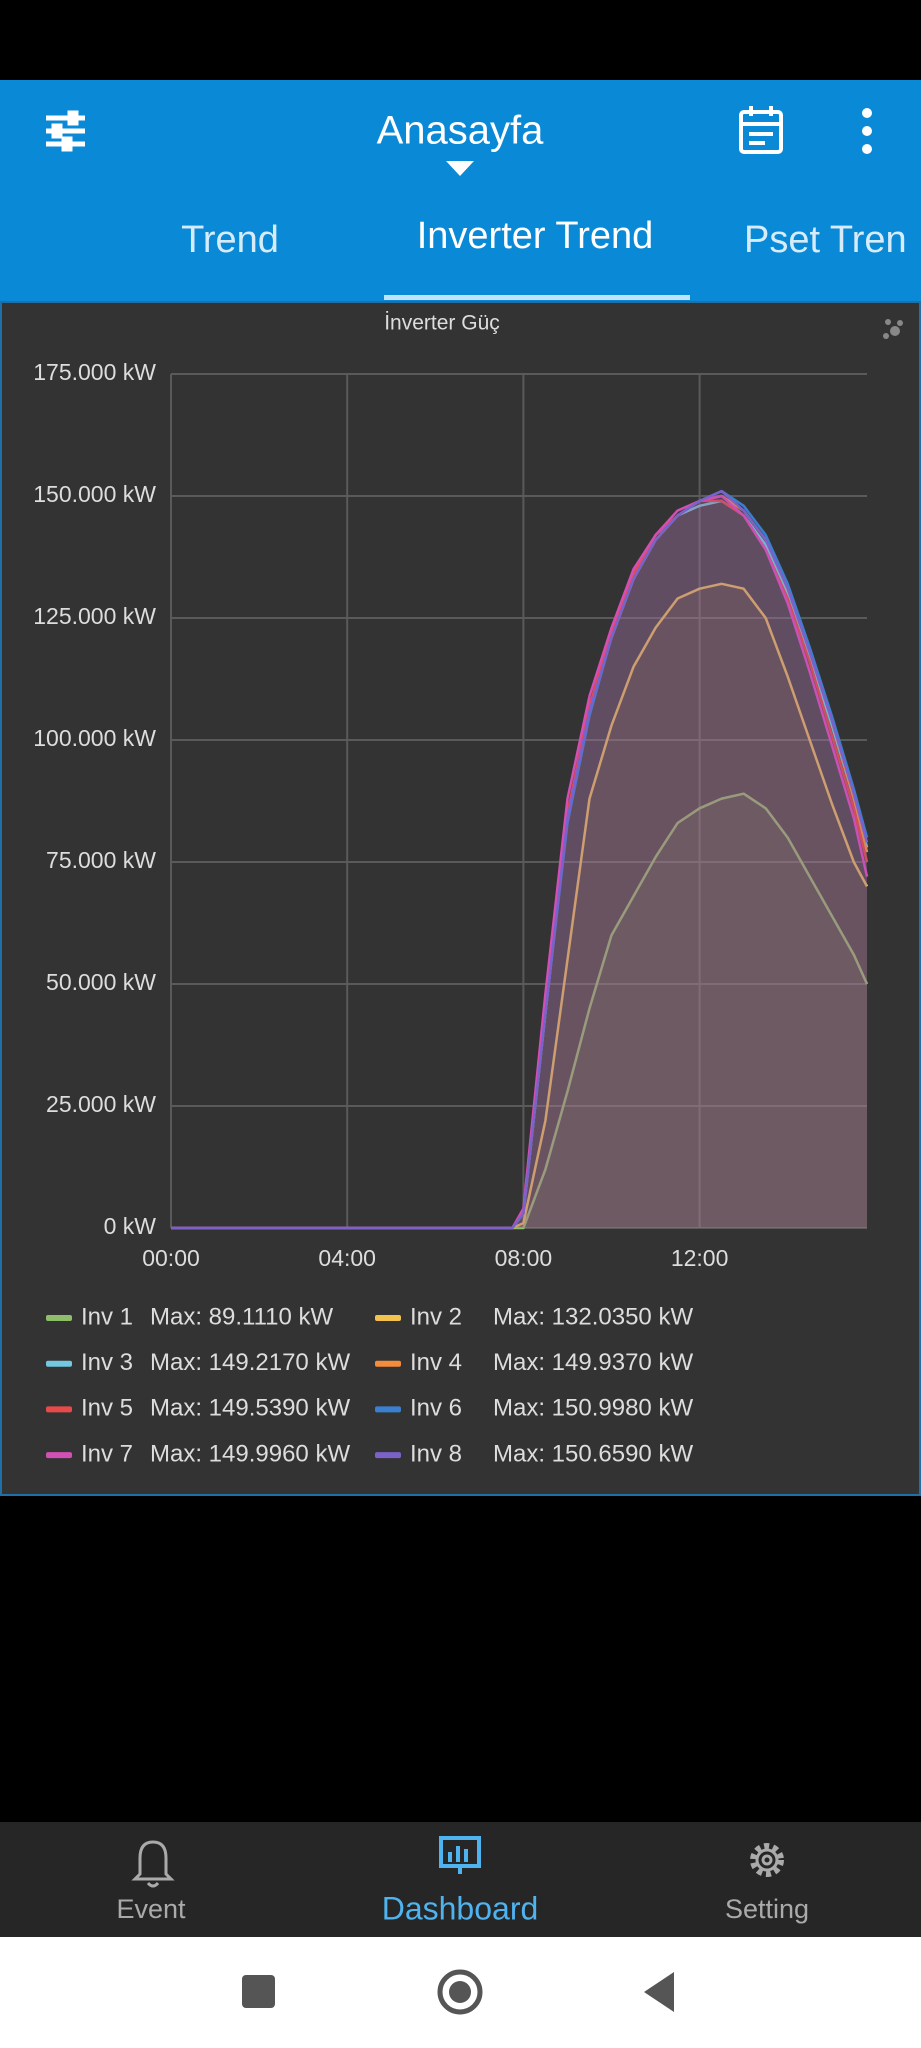 The height and width of the screenshot is (2048, 921). I want to click on x-tick-label: 08:00, so click(524, 1258).